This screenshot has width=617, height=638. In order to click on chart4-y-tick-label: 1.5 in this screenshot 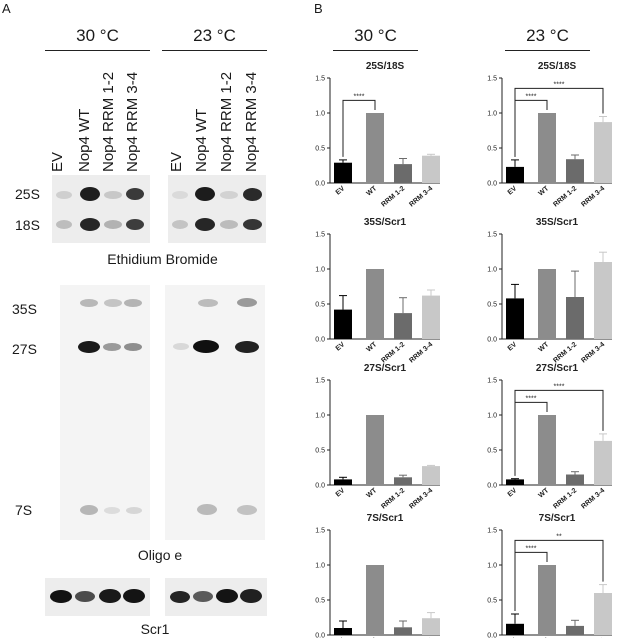, I will do `click(492, 235)`.